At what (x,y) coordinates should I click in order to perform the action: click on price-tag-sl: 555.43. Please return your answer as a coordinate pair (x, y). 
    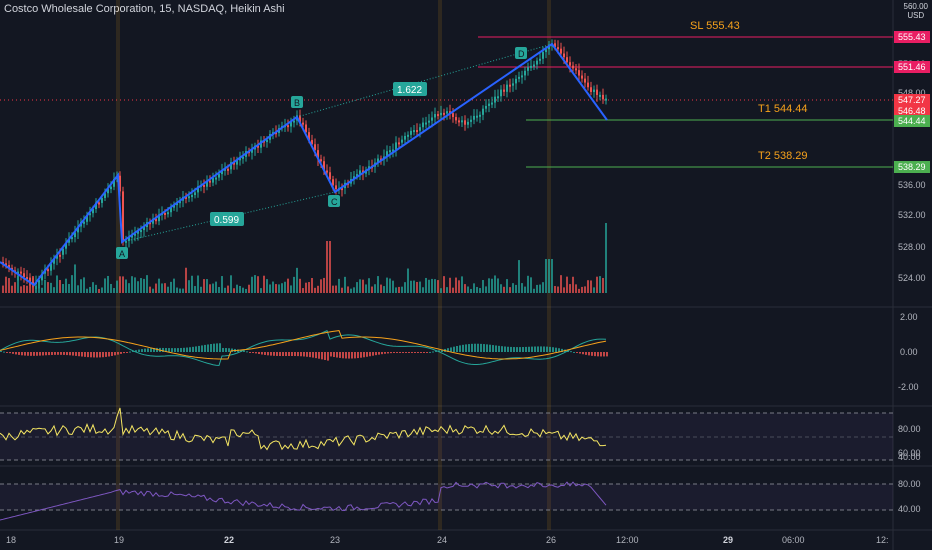
    Looking at the image, I should click on (912, 37).